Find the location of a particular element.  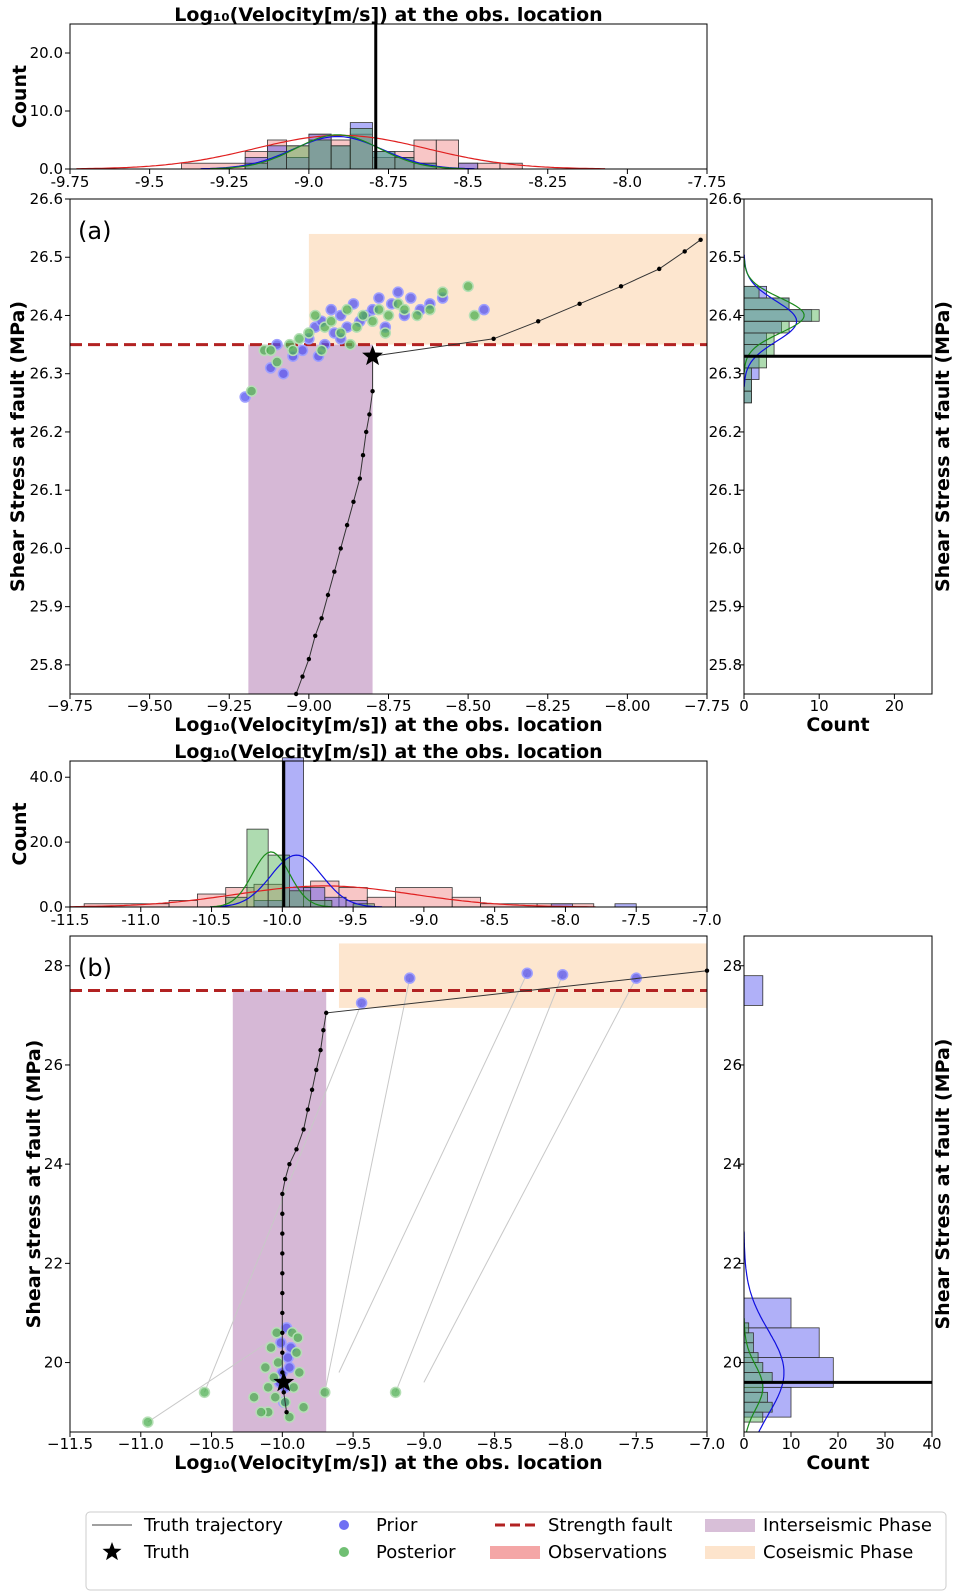

legend-label: Strength fault is located at coordinates (610, 1525).